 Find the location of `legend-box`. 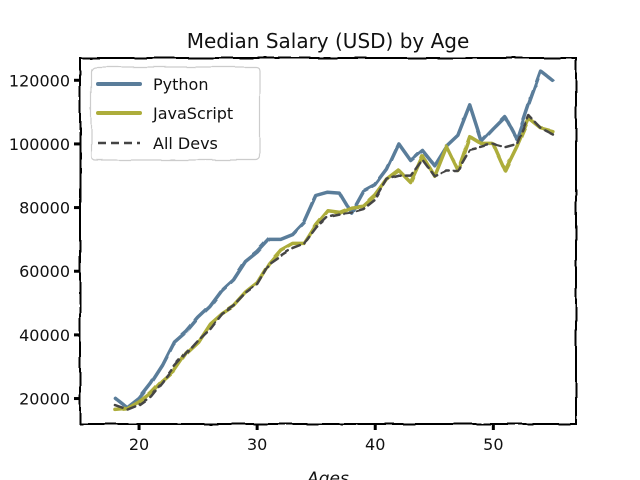

legend-box is located at coordinates (175, 113).